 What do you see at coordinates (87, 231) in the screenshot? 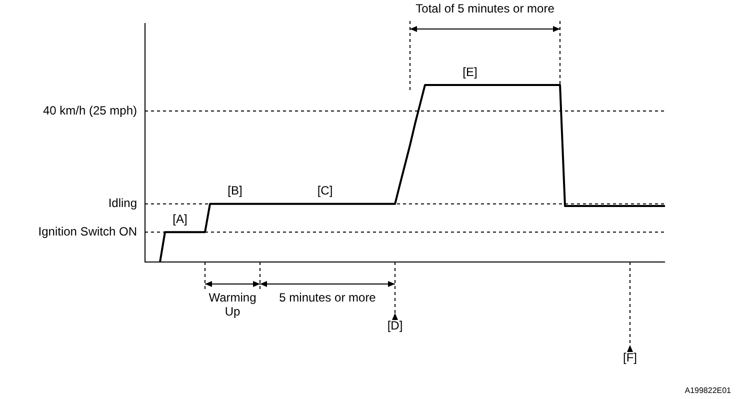
I see `ref-line-label: Ignition Switch ON` at bounding box center [87, 231].